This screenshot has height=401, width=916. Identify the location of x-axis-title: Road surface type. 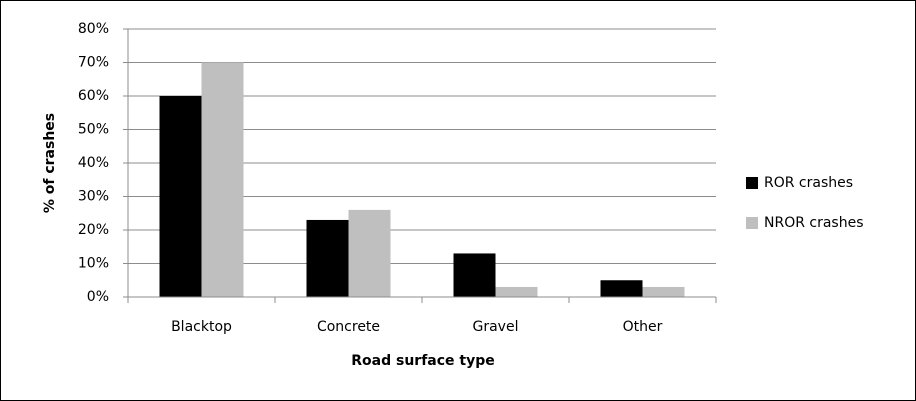
(423, 361).